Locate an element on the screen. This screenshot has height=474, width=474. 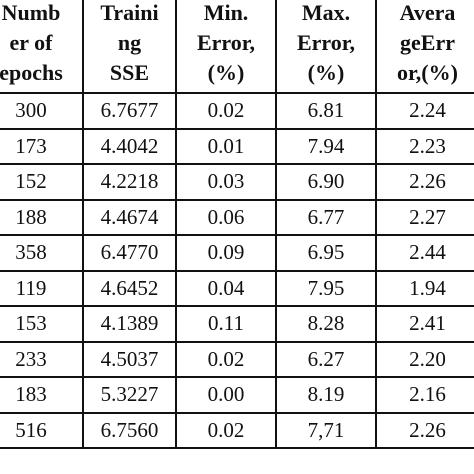
cell-training-sse: 5.3227 is located at coordinates (129, 395).